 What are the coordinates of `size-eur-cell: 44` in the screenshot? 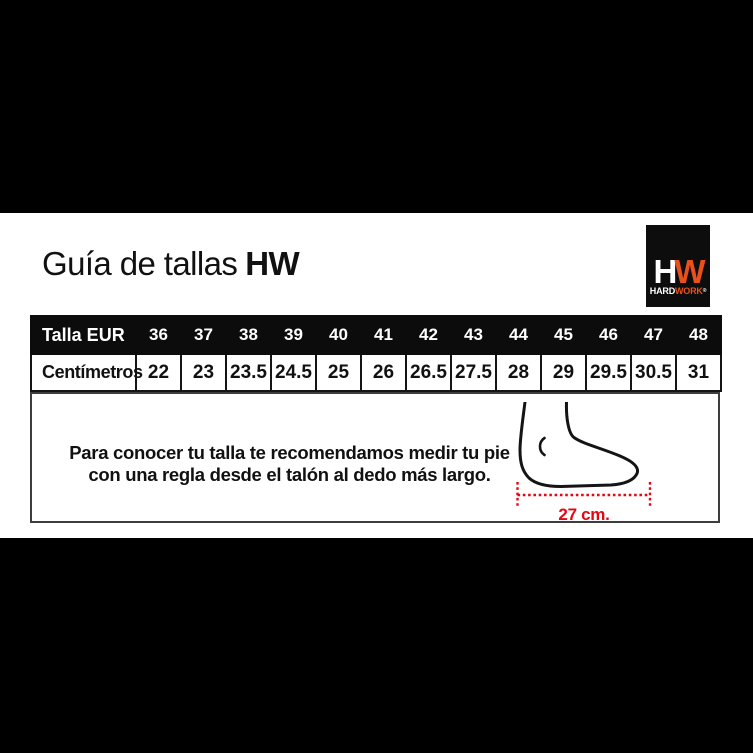 It's located at (518, 335).